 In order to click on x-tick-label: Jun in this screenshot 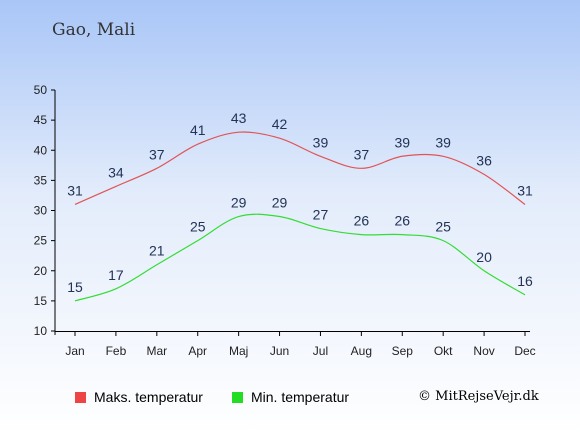, I will do `click(279, 351)`.